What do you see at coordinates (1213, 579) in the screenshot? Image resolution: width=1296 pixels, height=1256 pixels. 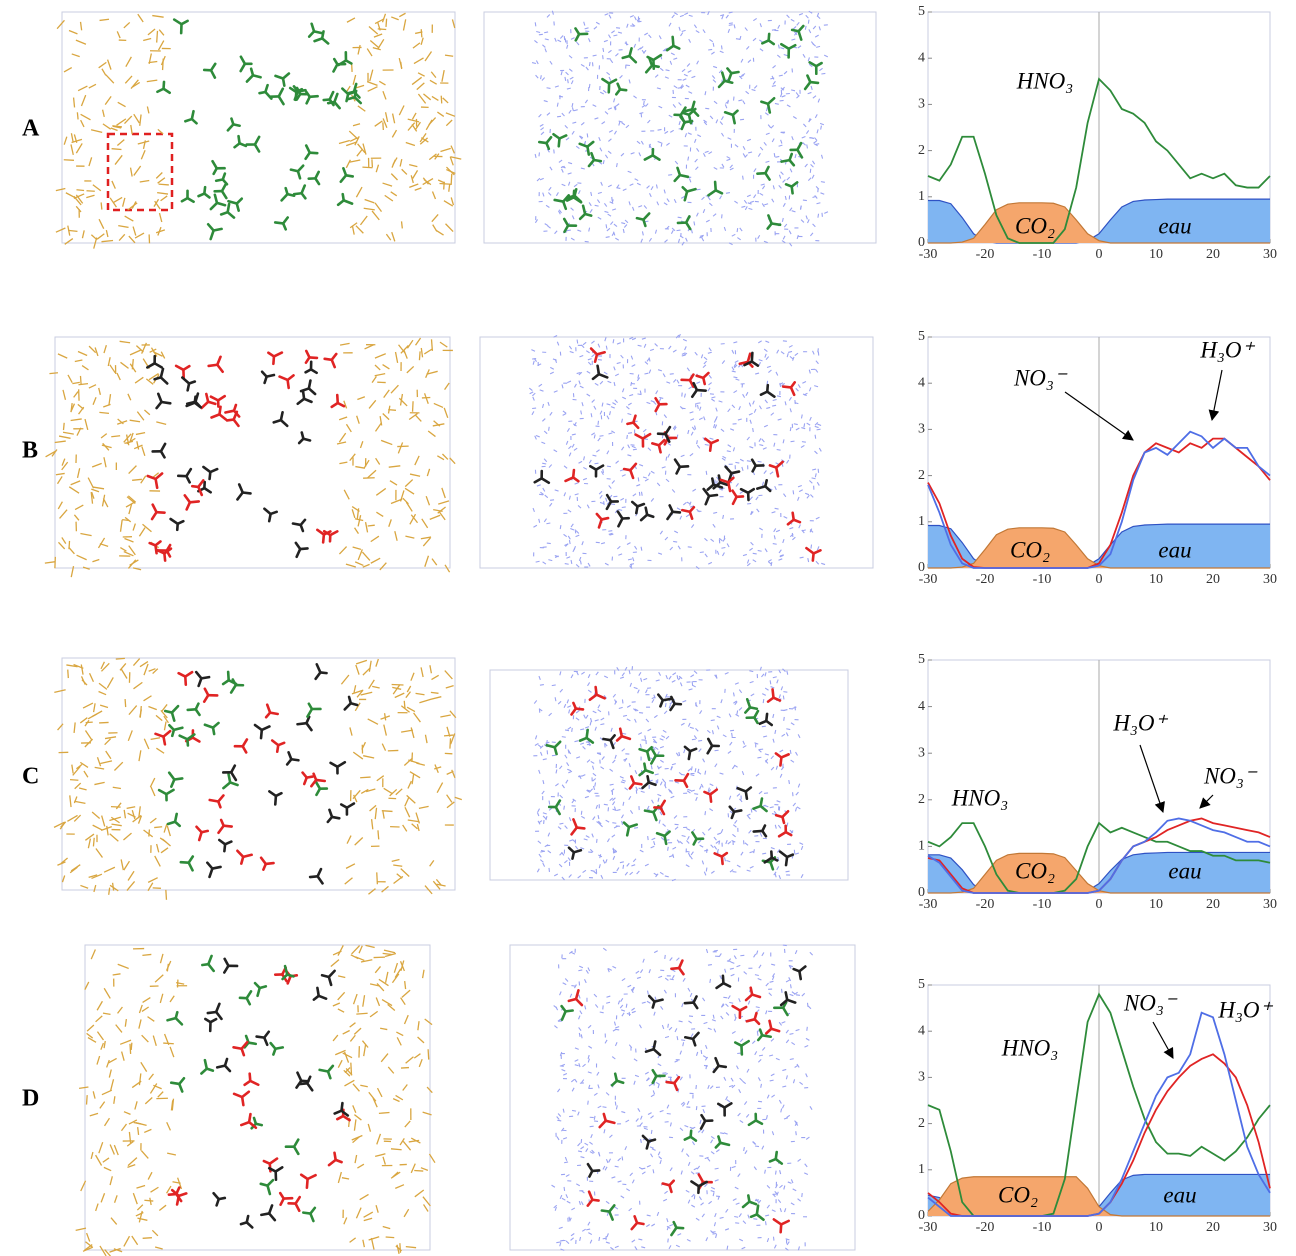 I see `x-tick-label: 20` at bounding box center [1213, 579].